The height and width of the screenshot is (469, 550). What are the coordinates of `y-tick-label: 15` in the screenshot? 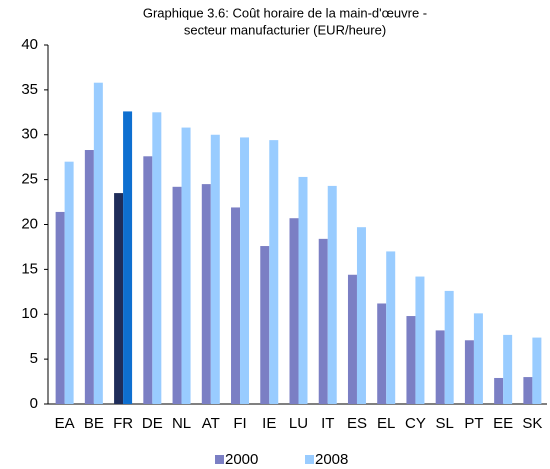 It's located at (29, 268).